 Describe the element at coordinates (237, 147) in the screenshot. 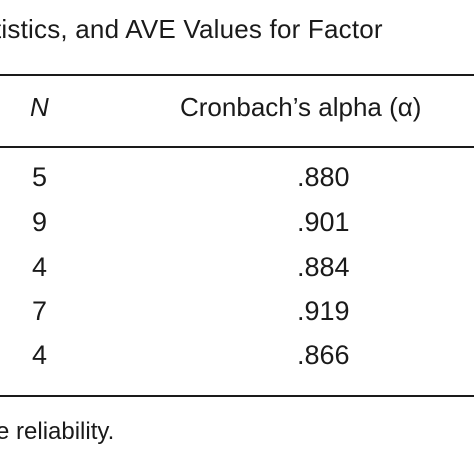

I see `header-divider-rule` at that location.